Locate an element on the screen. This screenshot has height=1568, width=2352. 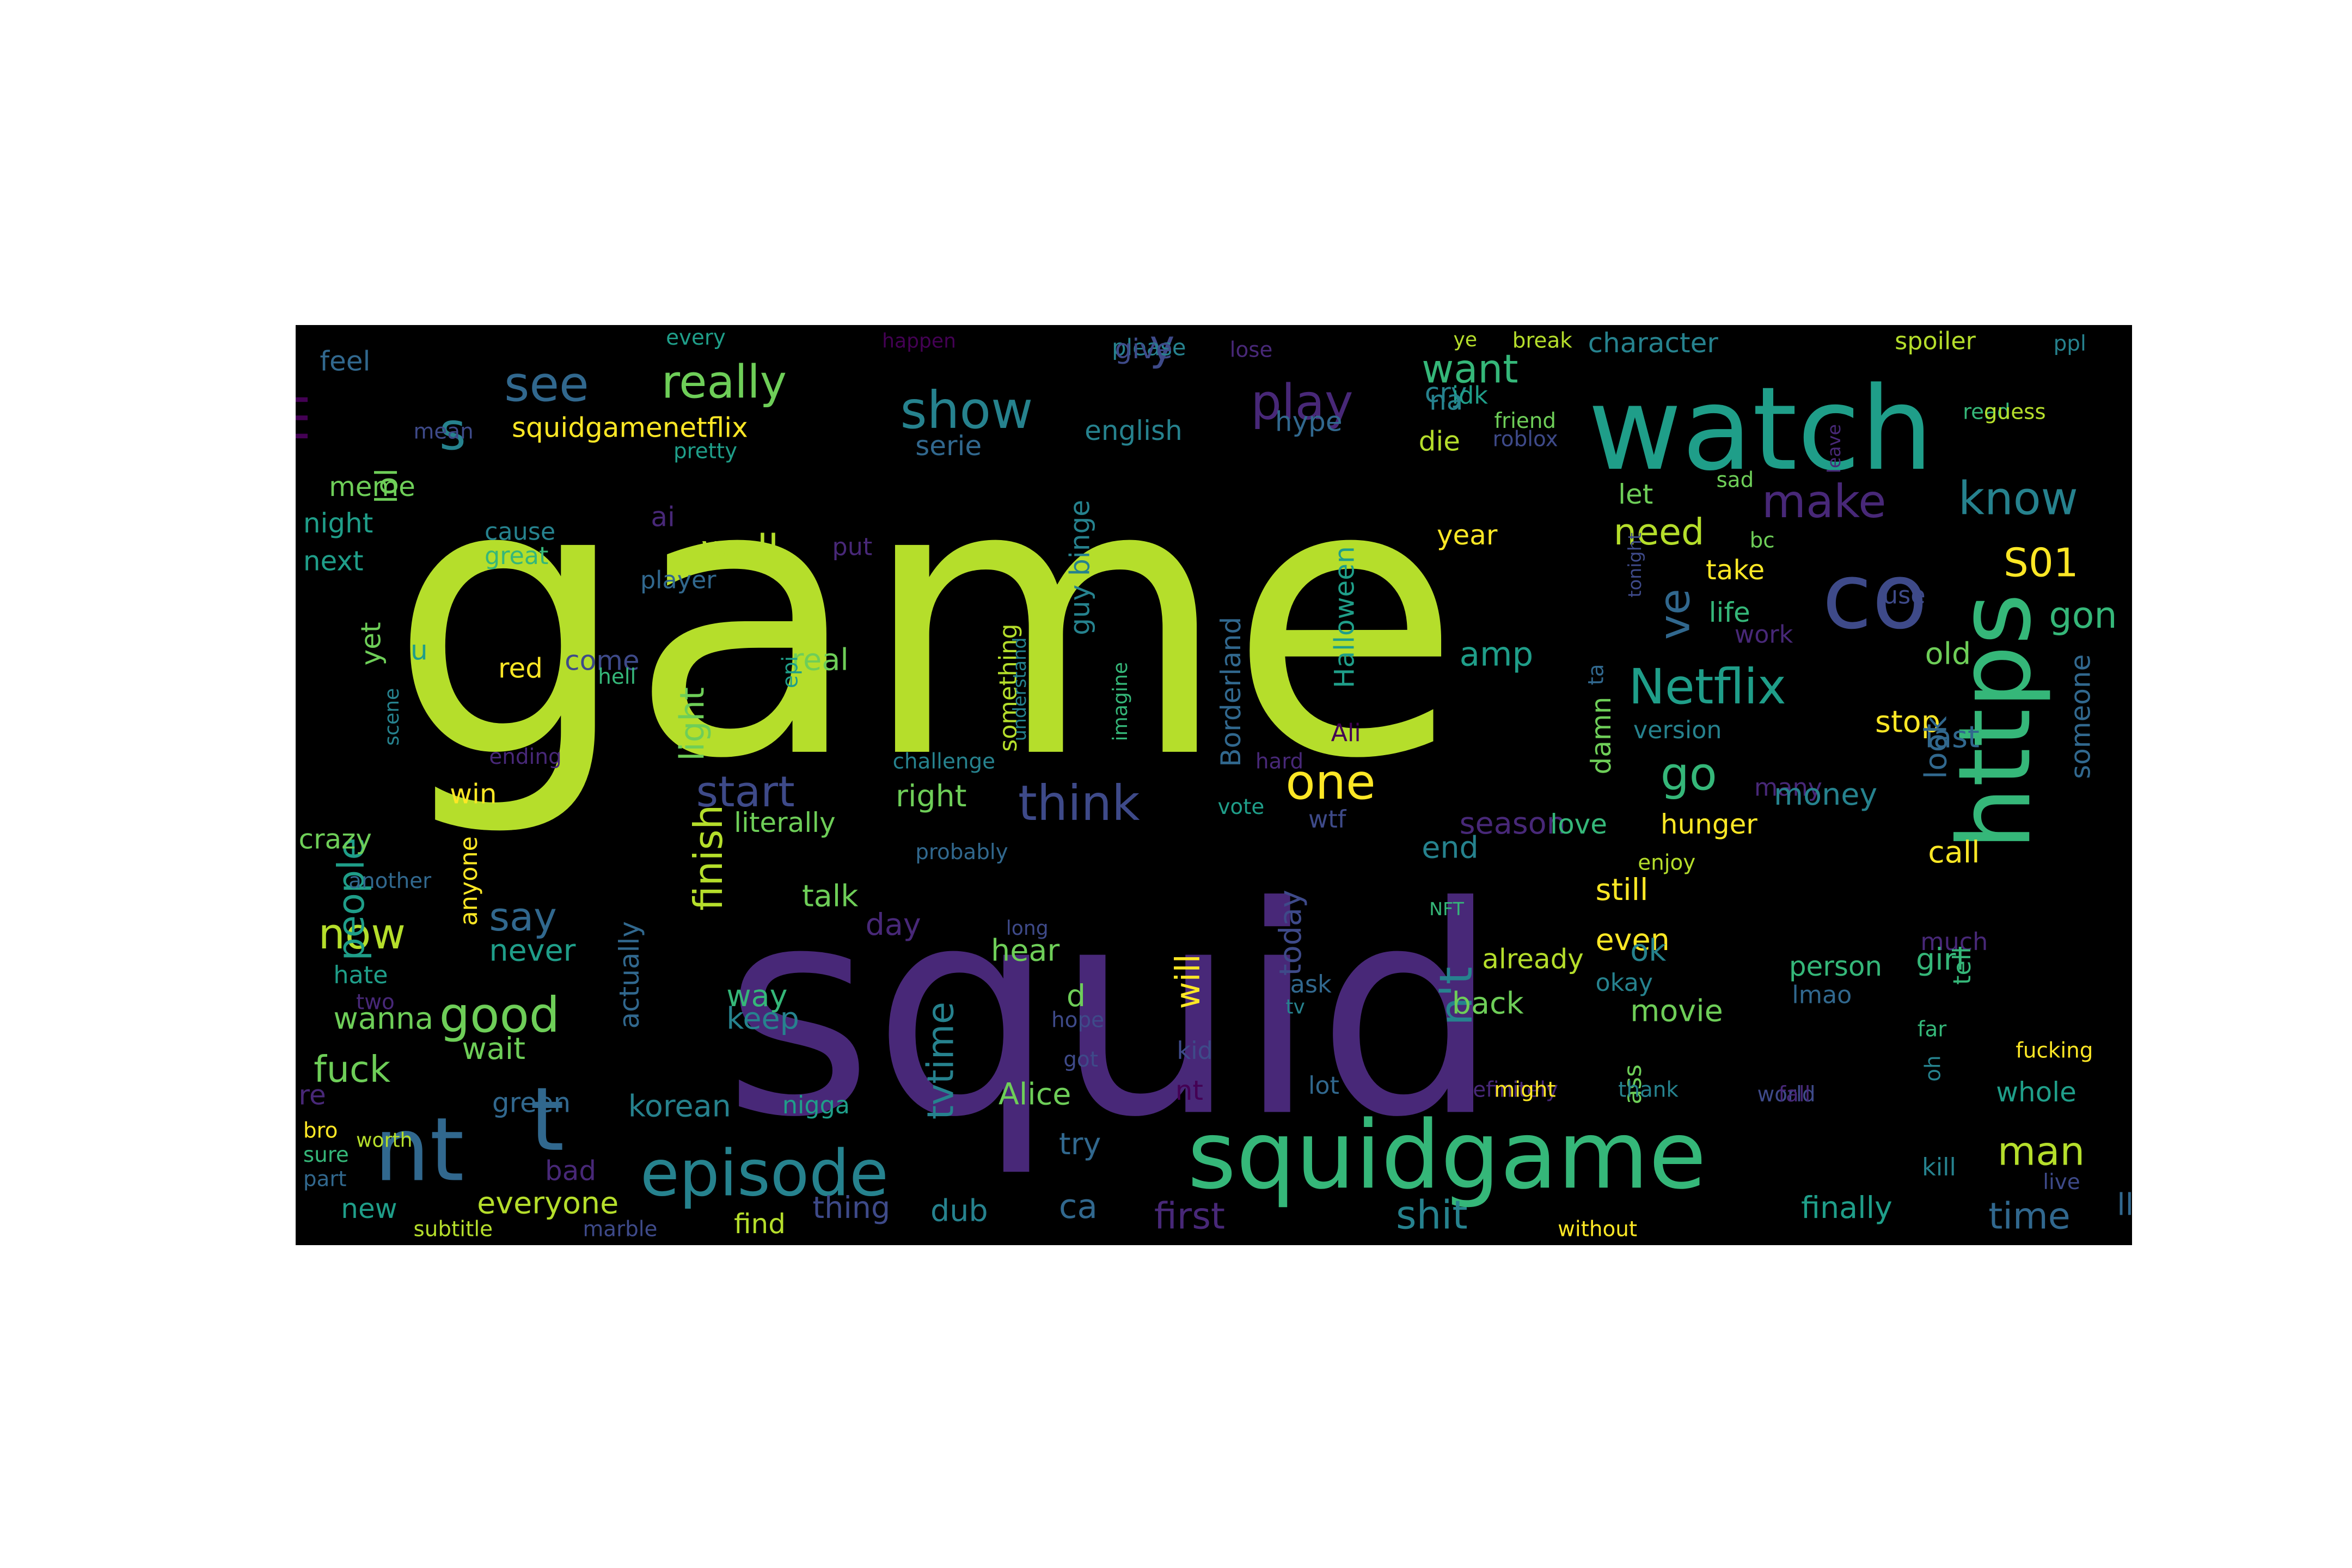
word-die: die is located at coordinates (1439, 441).